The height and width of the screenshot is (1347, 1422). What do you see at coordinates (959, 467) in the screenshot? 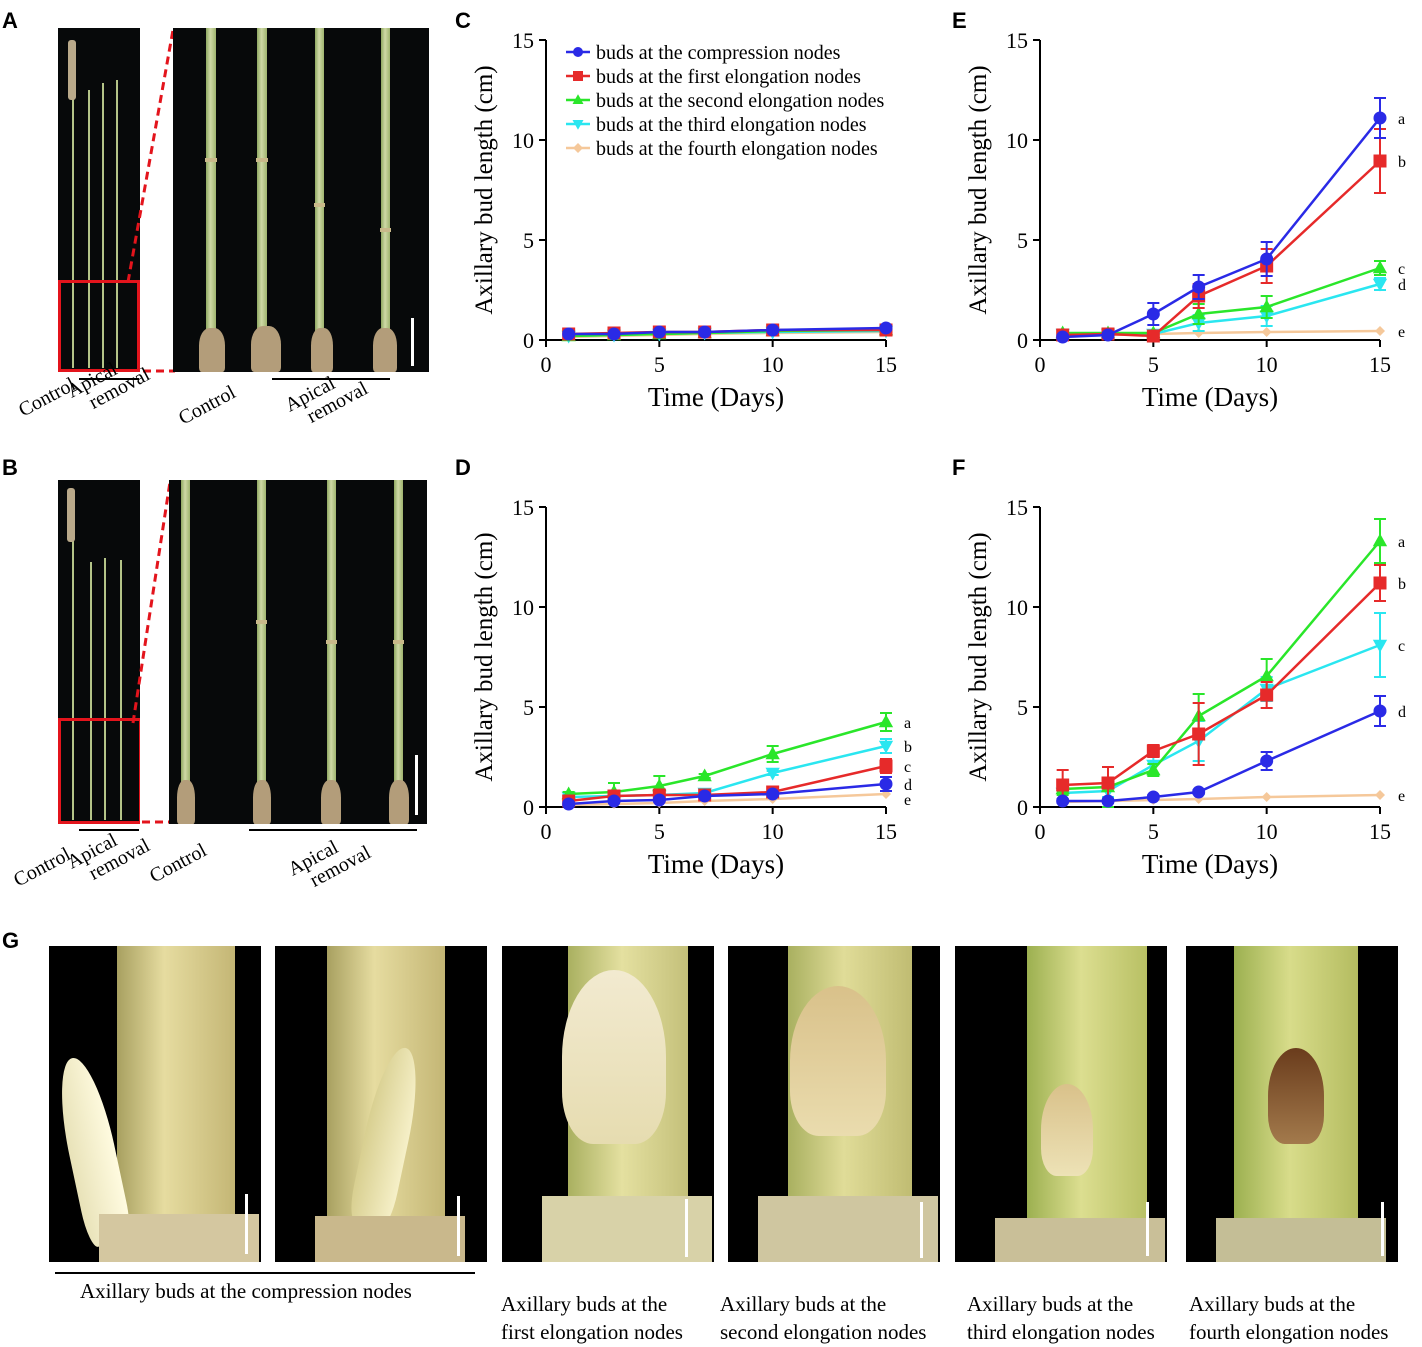
I see `panel-label-f: F` at bounding box center [959, 467].